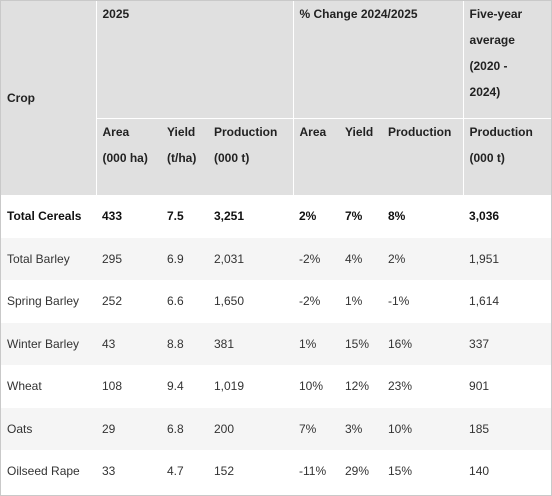  Describe the element at coordinates (194, 60) in the screenshot. I see `header-group-2025: 2025` at that location.